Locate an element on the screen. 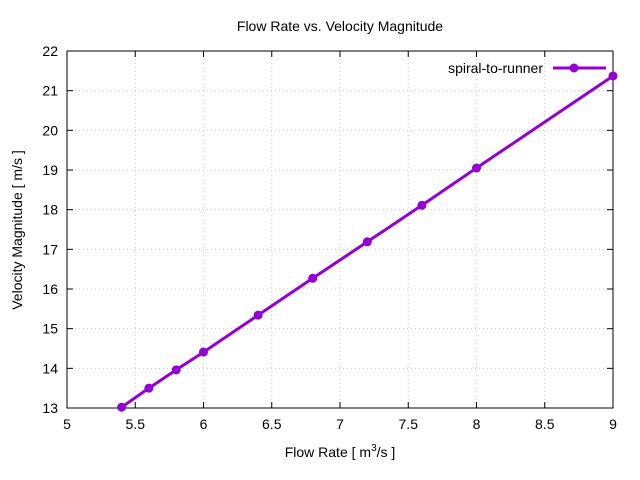 This screenshot has width=640, height=480. y-tick-label: 21 is located at coordinates (50, 91).